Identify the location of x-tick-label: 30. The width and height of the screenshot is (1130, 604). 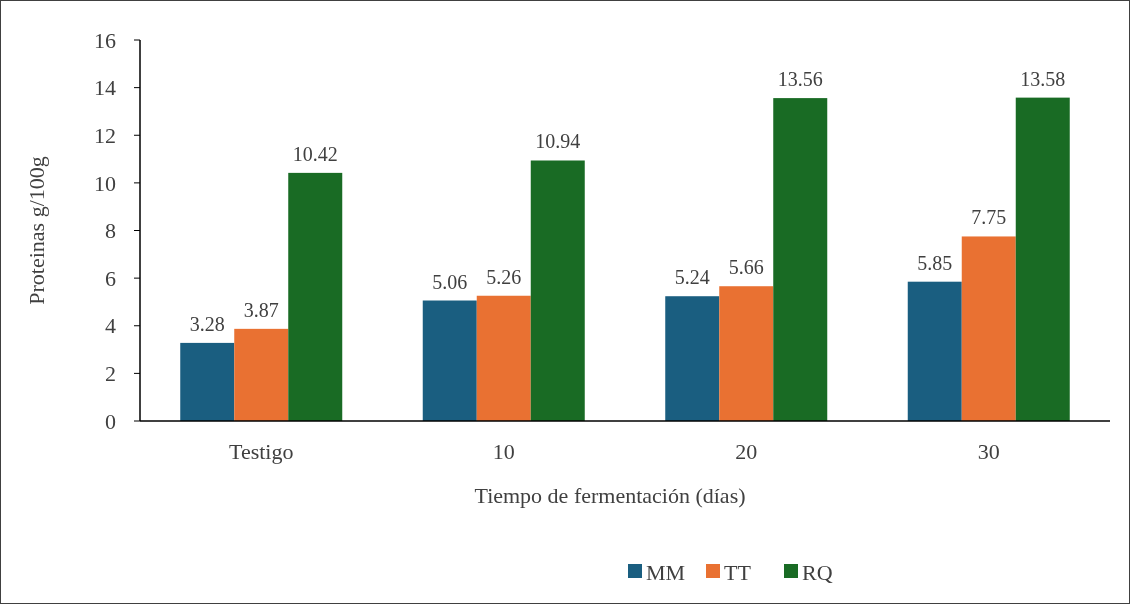
(988, 451).